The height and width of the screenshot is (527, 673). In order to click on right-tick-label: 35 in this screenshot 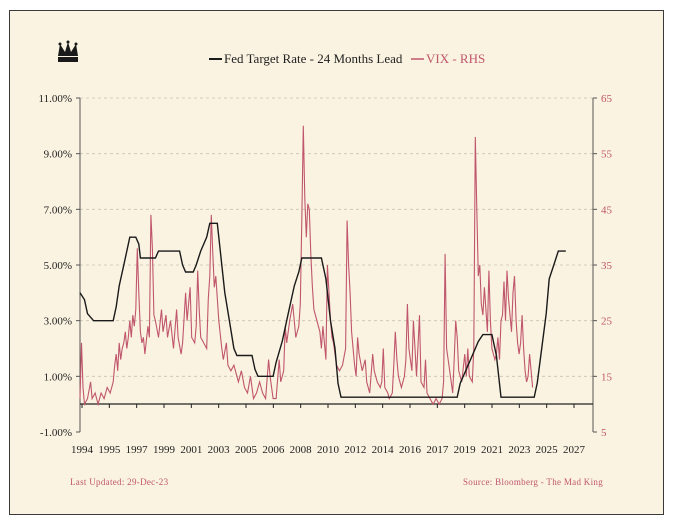, I will do `click(607, 266)`.